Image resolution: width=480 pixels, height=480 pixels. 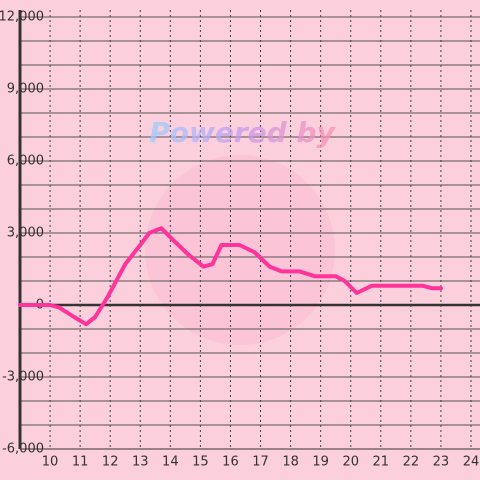 What do you see at coordinates (80, 462) in the screenshot?
I see `x-tick-label: 11` at bounding box center [80, 462].